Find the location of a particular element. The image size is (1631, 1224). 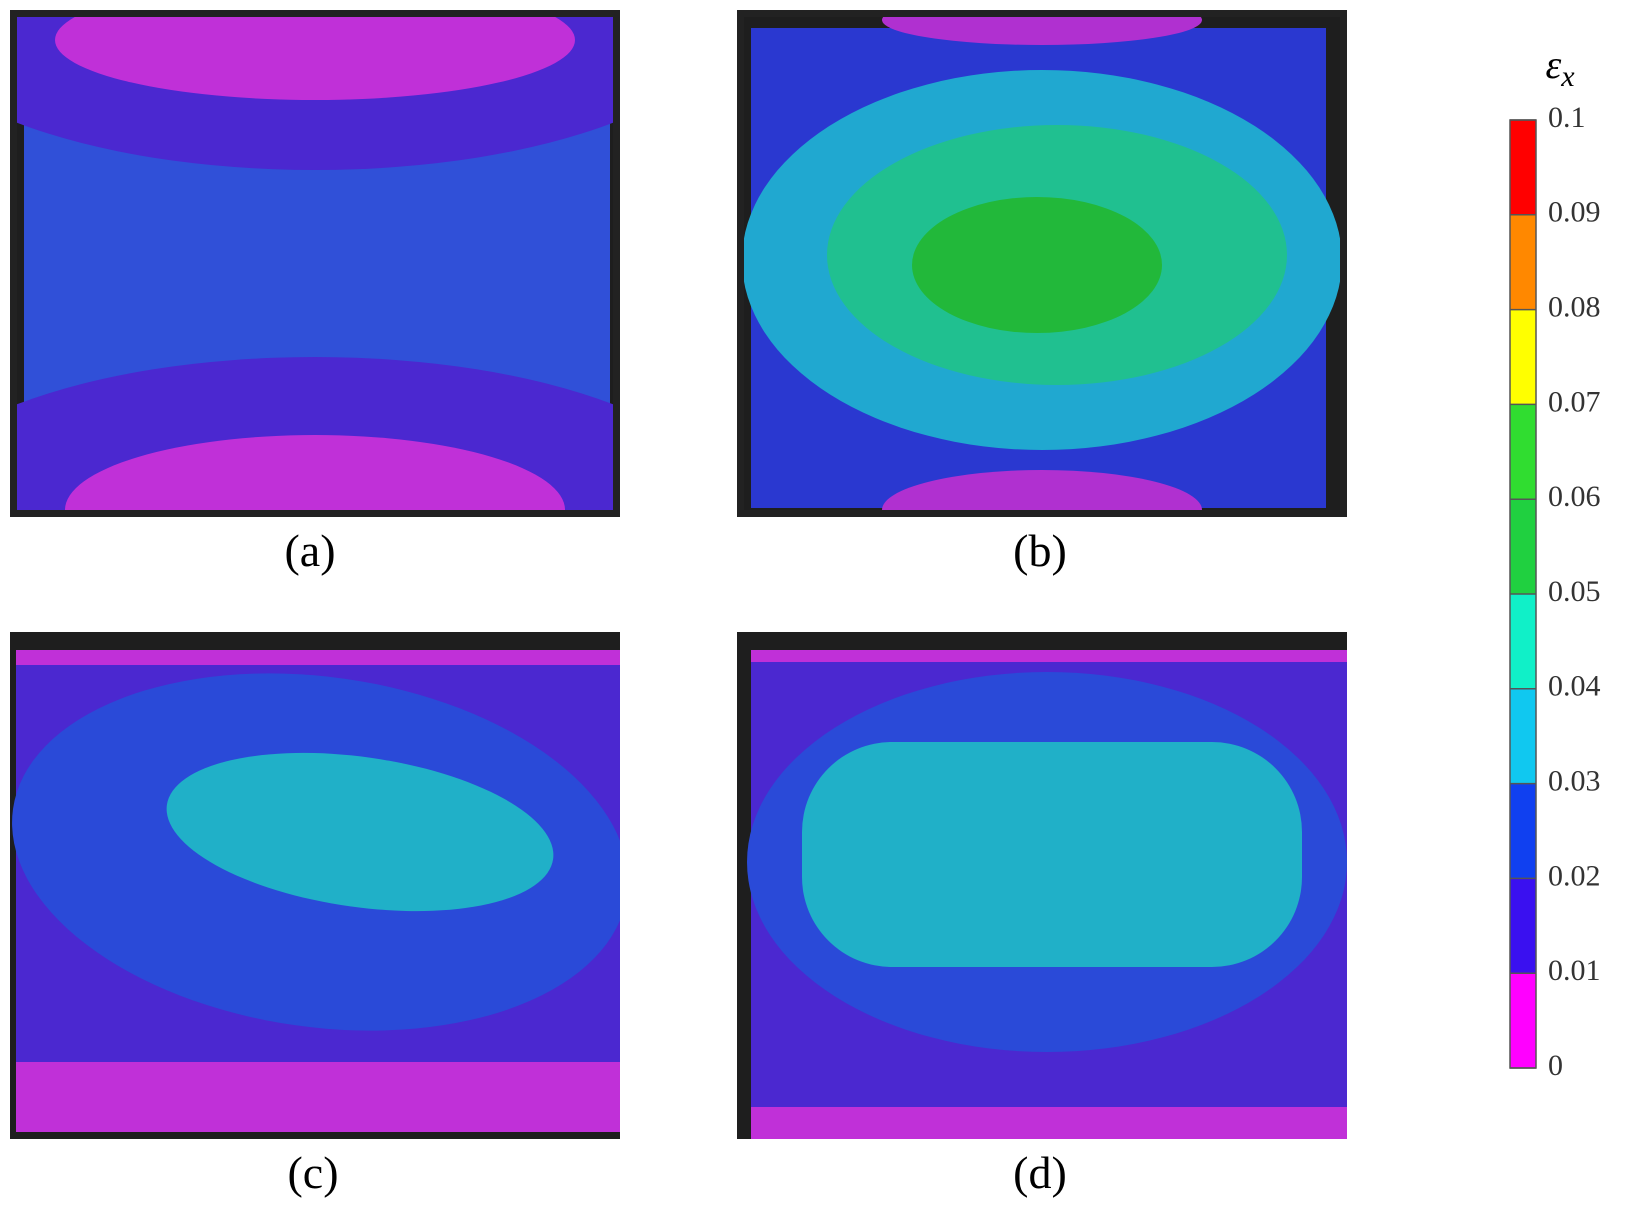

colorbar-tick-label: 0.04 is located at coordinates (1574, 686).